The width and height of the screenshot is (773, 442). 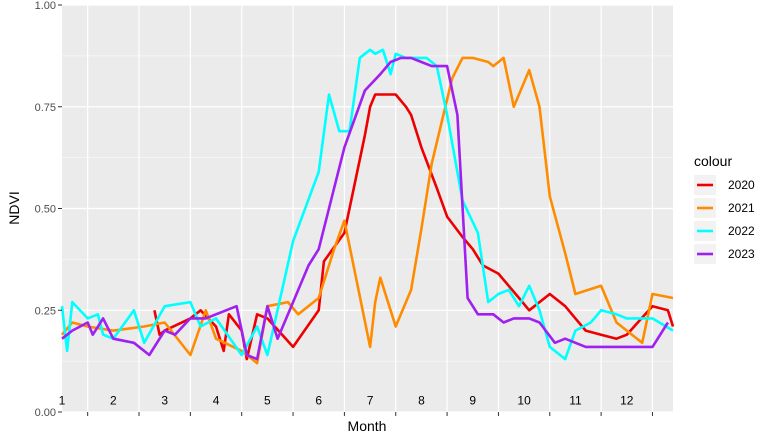 I want to click on month-label: 2, so click(x=113, y=401).